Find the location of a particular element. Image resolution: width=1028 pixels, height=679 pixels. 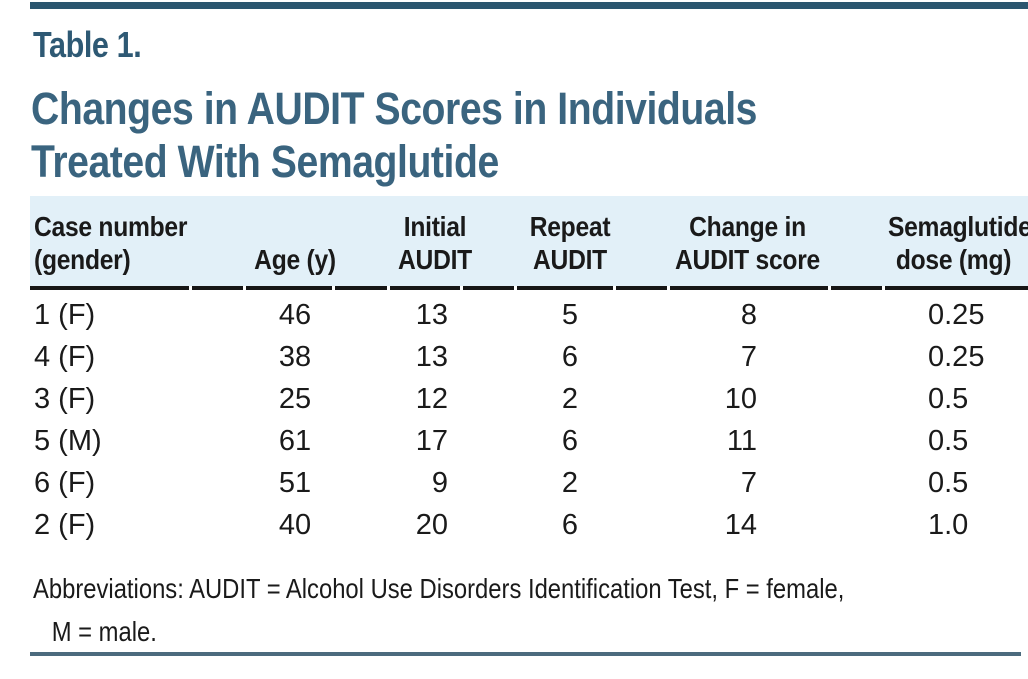

top-accent-bar is located at coordinates (529, 5).